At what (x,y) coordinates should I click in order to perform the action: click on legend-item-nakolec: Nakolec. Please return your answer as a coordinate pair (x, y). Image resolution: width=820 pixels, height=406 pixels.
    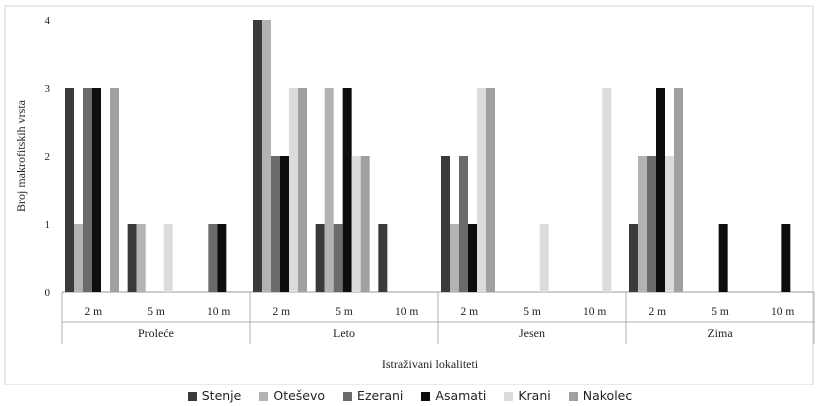
    Looking at the image, I should click on (600, 395).